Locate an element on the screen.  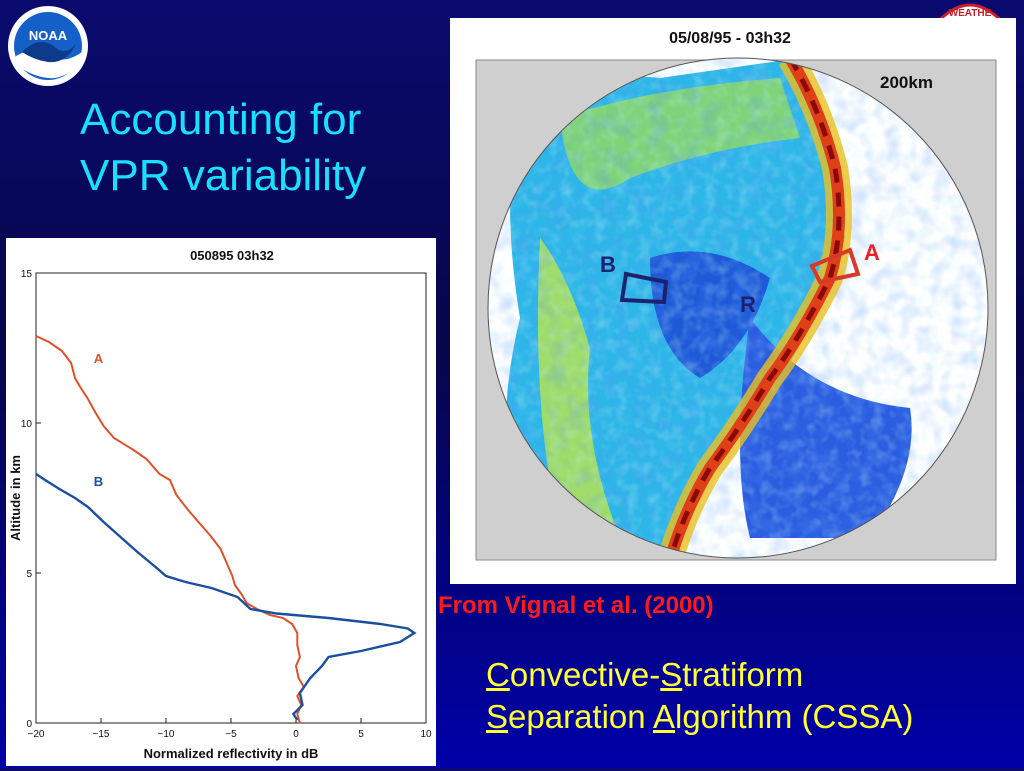
cssa-line-1: Convective-Stratiform is located at coordinates (751, 675).